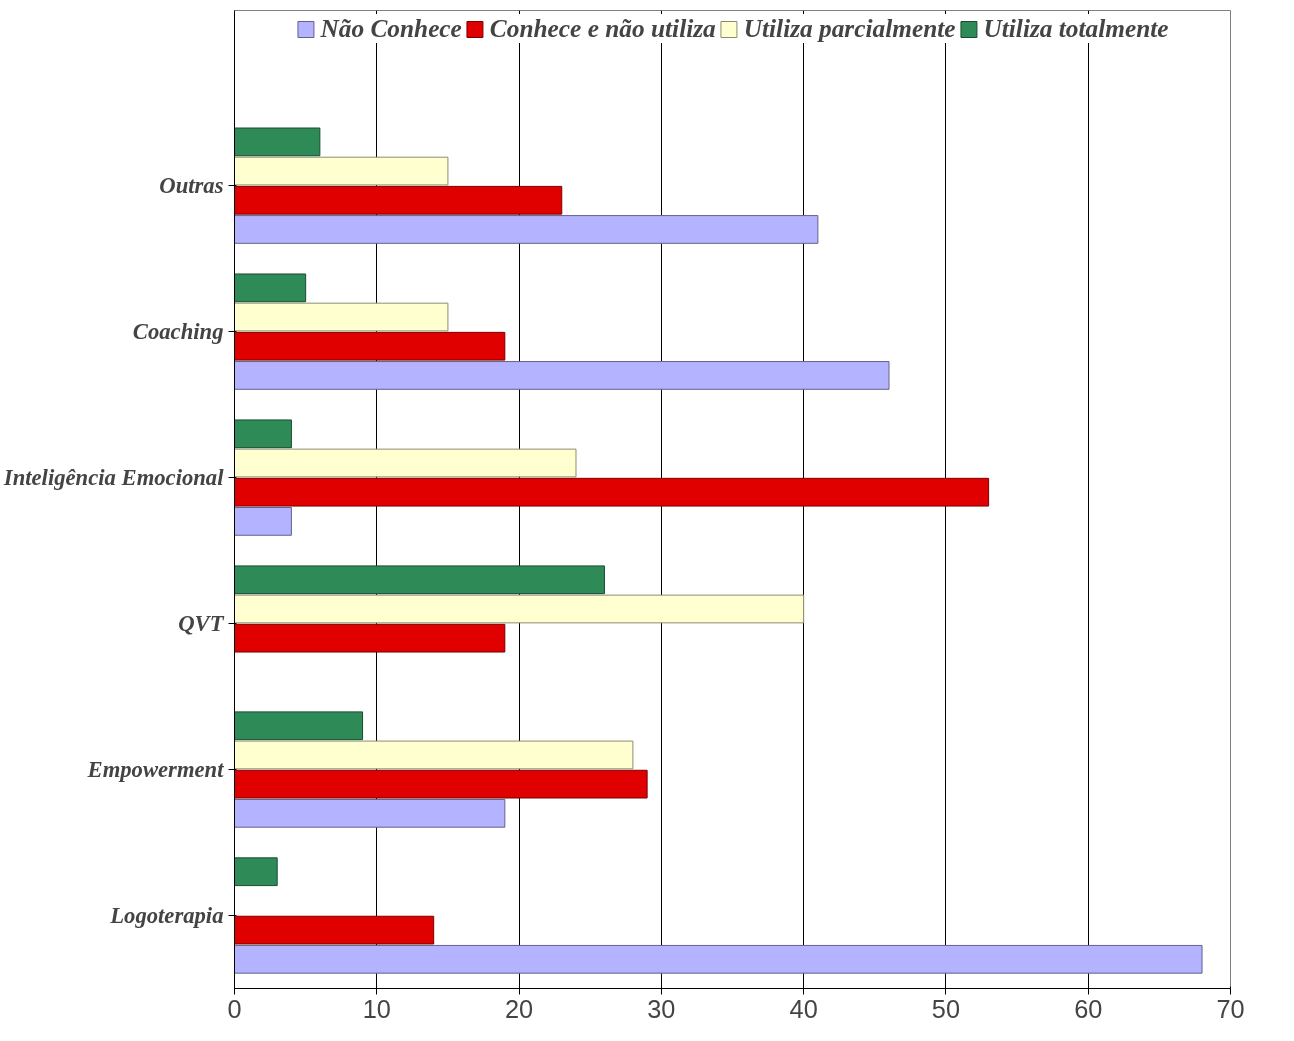  What do you see at coordinates (1230, 1008) in the screenshot?
I see `x-tick-label: 70` at bounding box center [1230, 1008].